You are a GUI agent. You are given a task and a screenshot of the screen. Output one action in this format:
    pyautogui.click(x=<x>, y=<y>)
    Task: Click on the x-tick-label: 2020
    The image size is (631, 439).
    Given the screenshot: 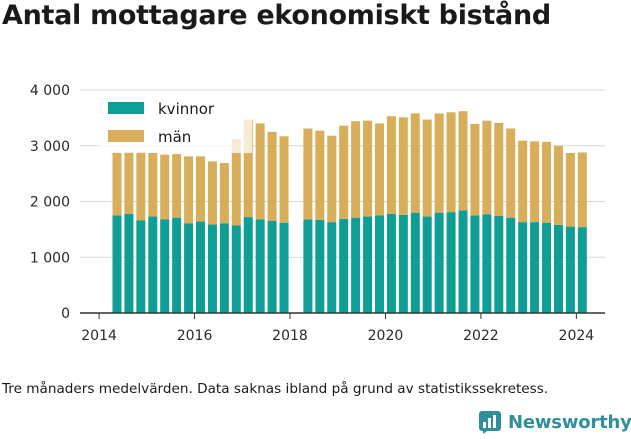 What is the action you would take?
    pyautogui.click(x=386, y=336)
    